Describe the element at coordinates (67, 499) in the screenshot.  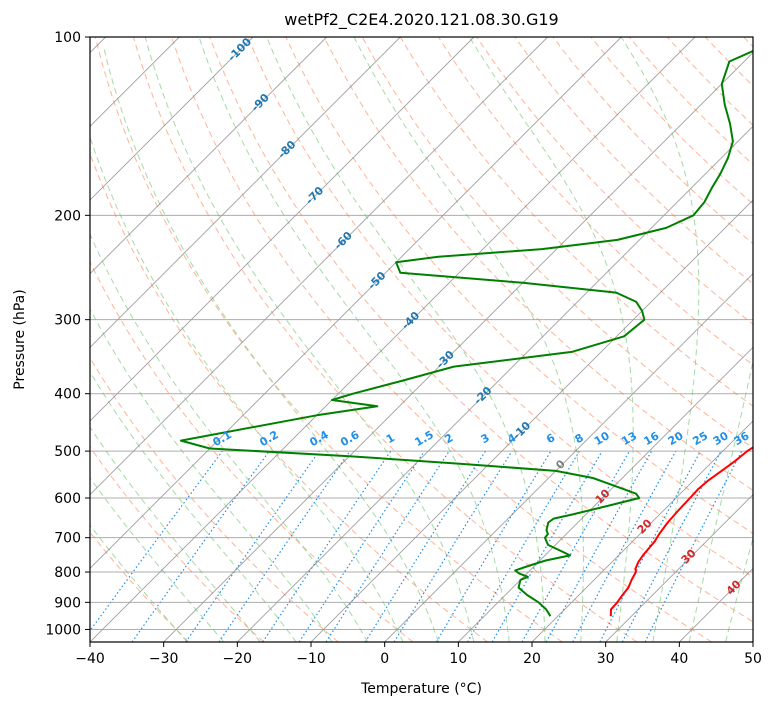
I see `y-tick-label: 600` at that location.